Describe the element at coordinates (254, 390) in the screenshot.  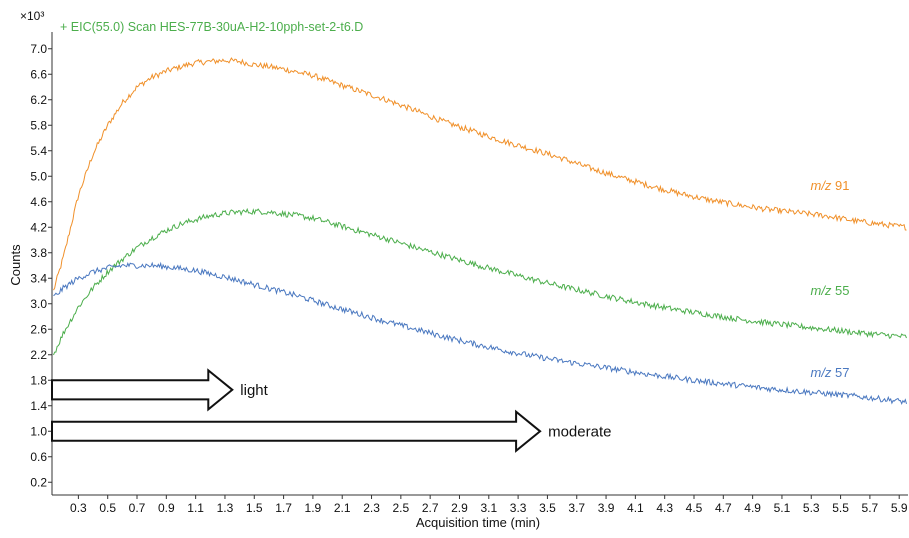
I see `annotation-label: light` at that location.